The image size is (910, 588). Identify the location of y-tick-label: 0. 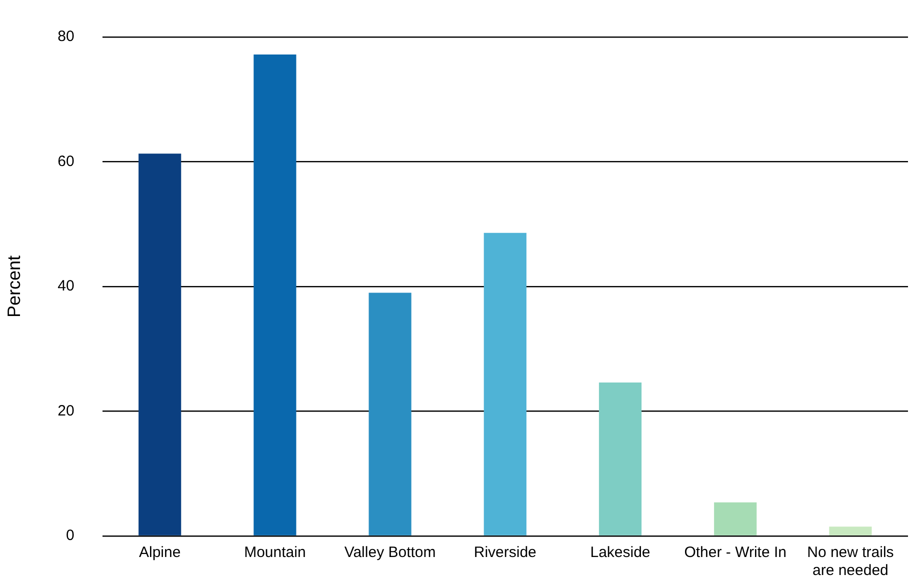
(70, 535).